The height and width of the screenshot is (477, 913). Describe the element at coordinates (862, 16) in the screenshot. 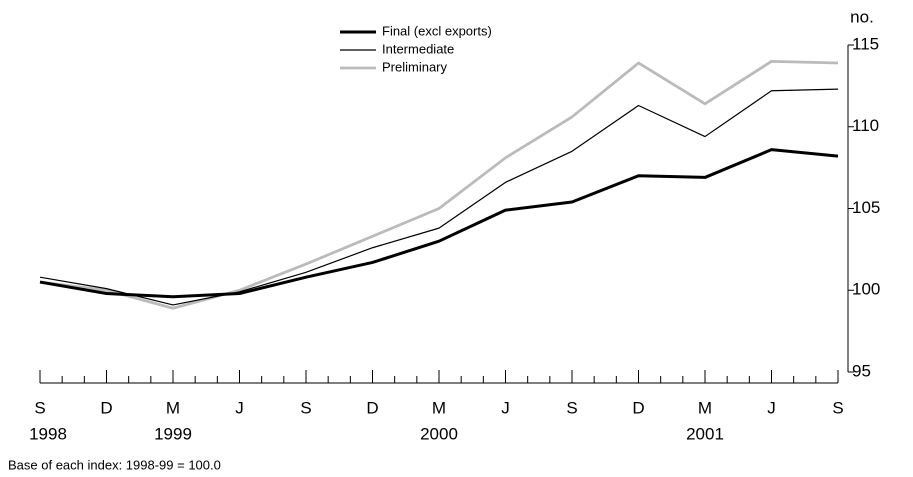

I see `y-axis-label: no.` at that location.